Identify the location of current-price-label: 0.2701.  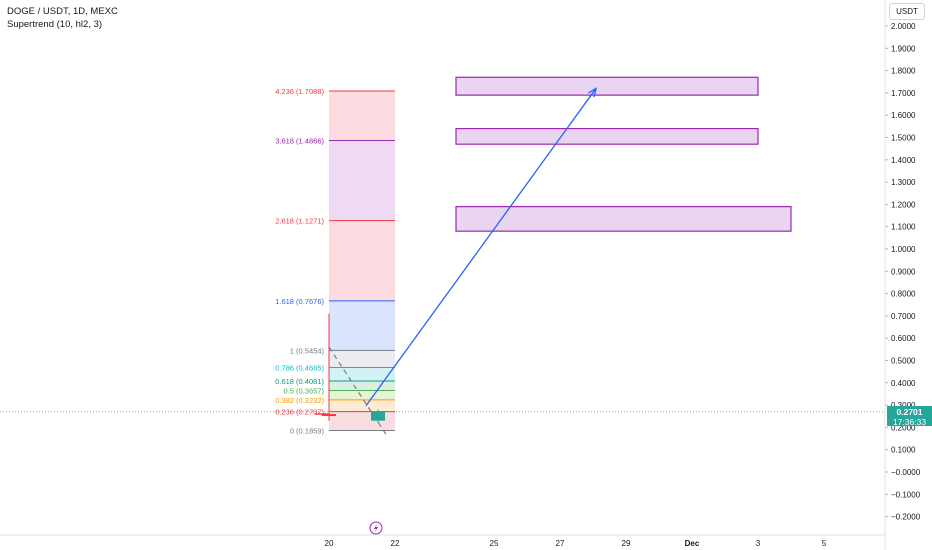
(909, 412).